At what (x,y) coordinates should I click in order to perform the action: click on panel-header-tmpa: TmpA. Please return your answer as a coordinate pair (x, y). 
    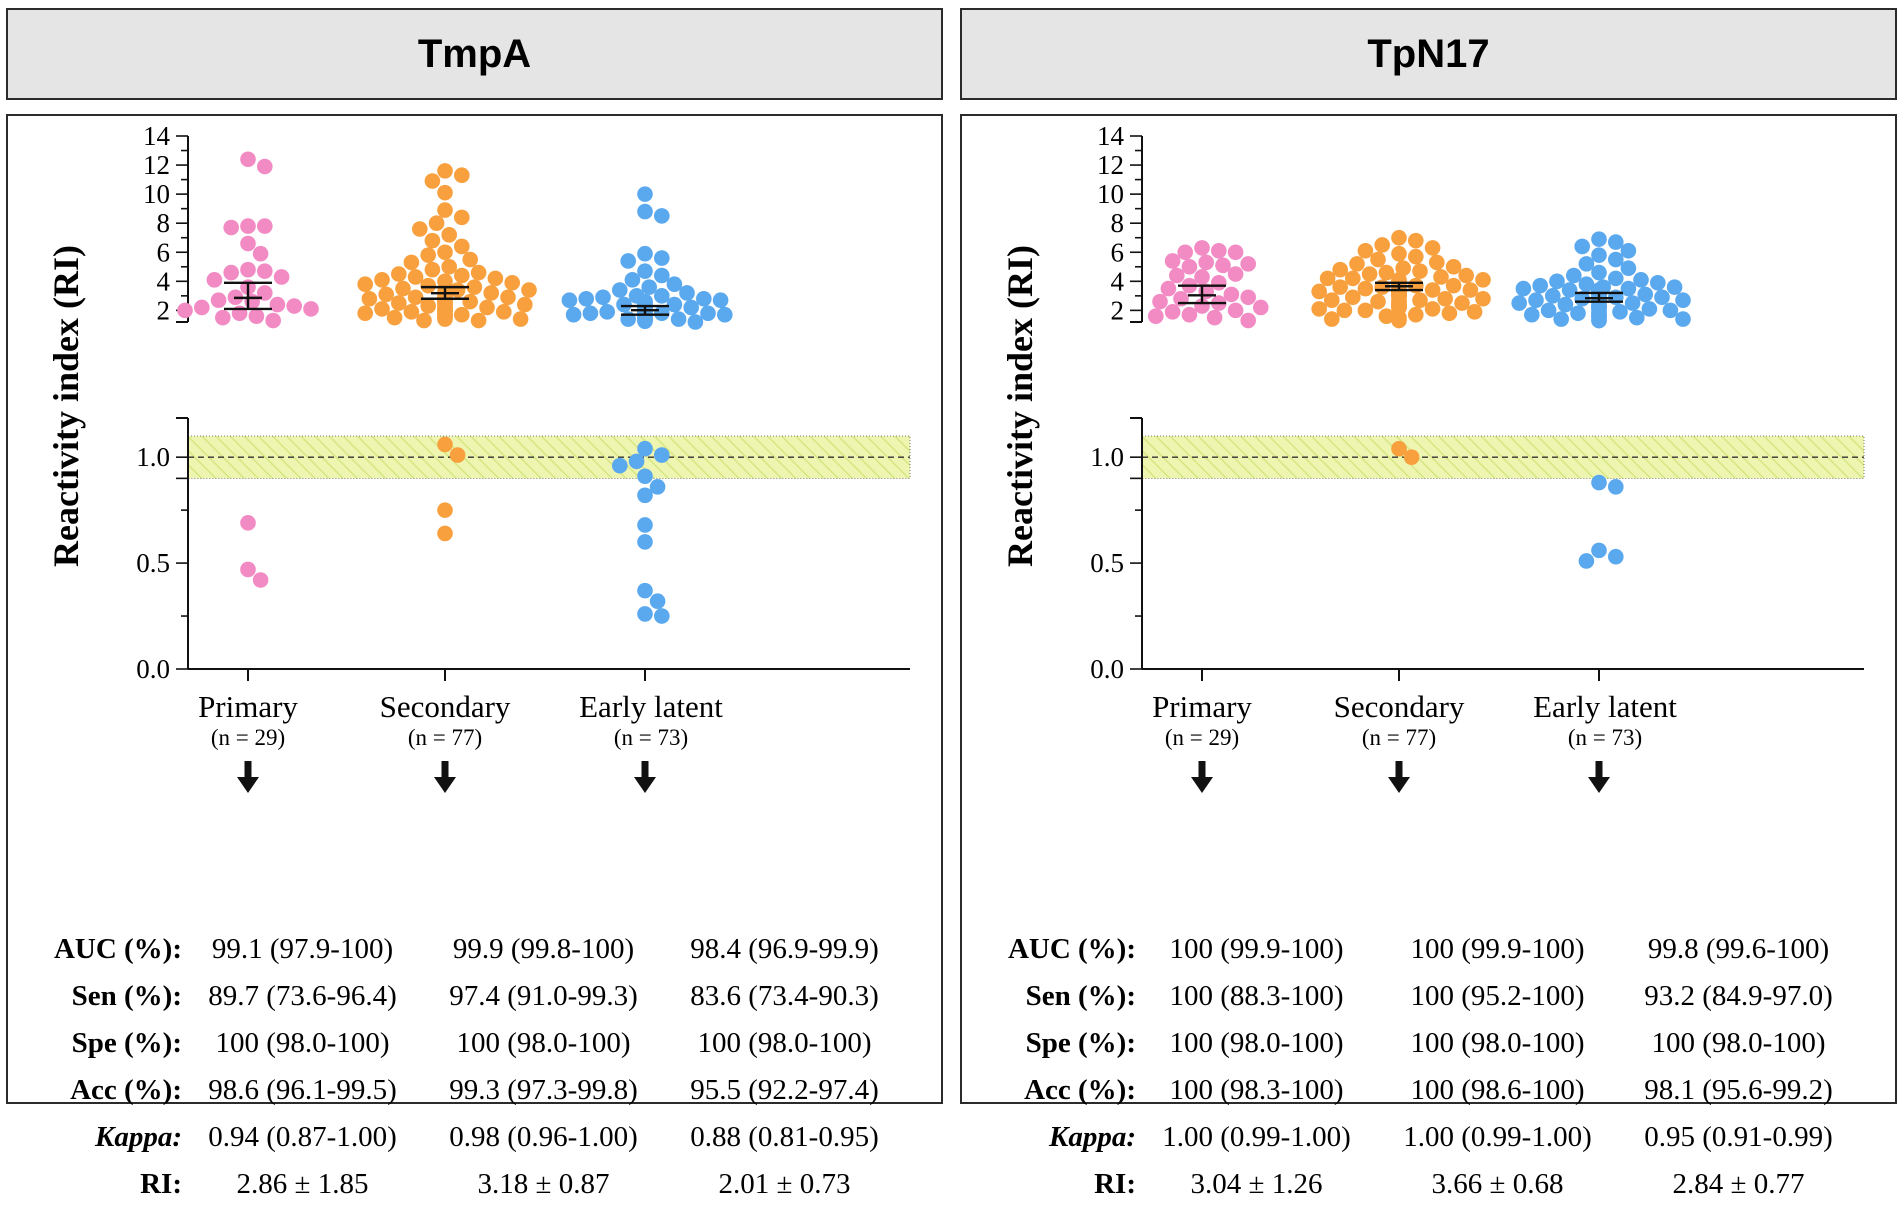
    Looking at the image, I should click on (474, 54).